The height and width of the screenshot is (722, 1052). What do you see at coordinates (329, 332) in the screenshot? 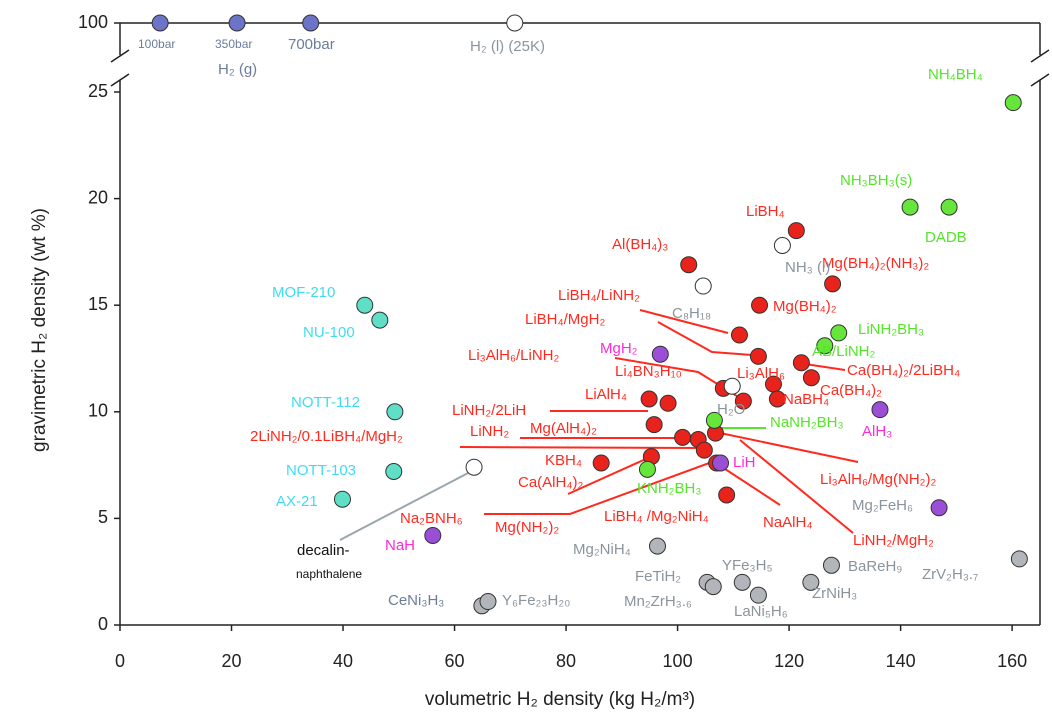
I see `point-label: NU-100` at bounding box center [329, 332].